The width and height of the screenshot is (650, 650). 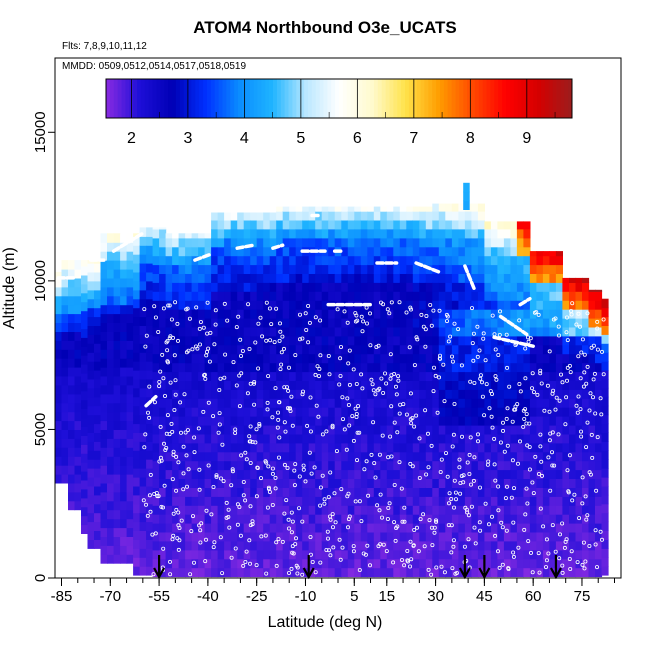 What do you see at coordinates (245, 246) in the screenshot?
I see `flight-track-segment` at bounding box center [245, 246].